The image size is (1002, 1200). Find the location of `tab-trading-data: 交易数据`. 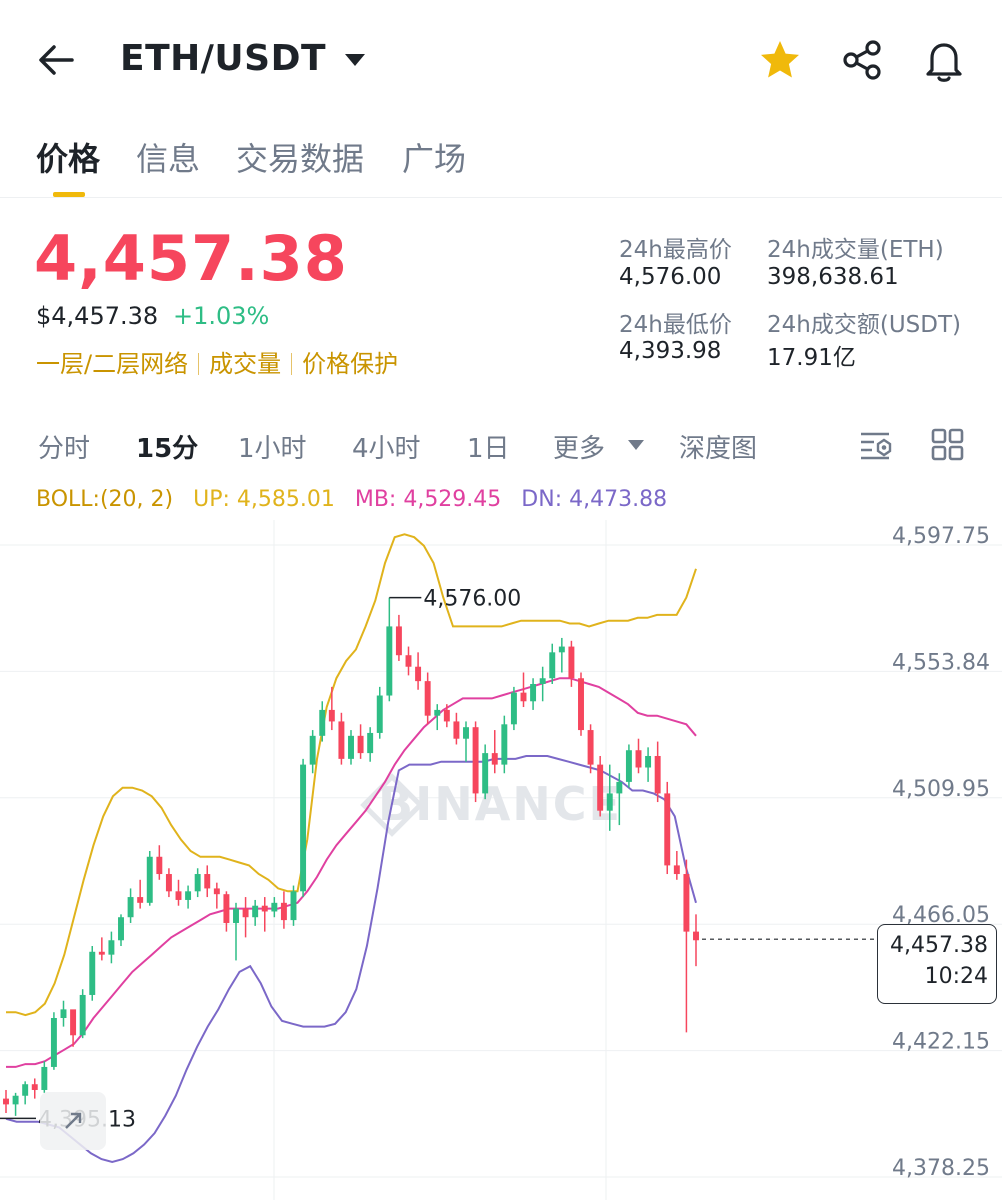

tab-trading-data: 交易数据 is located at coordinates (300, 159).